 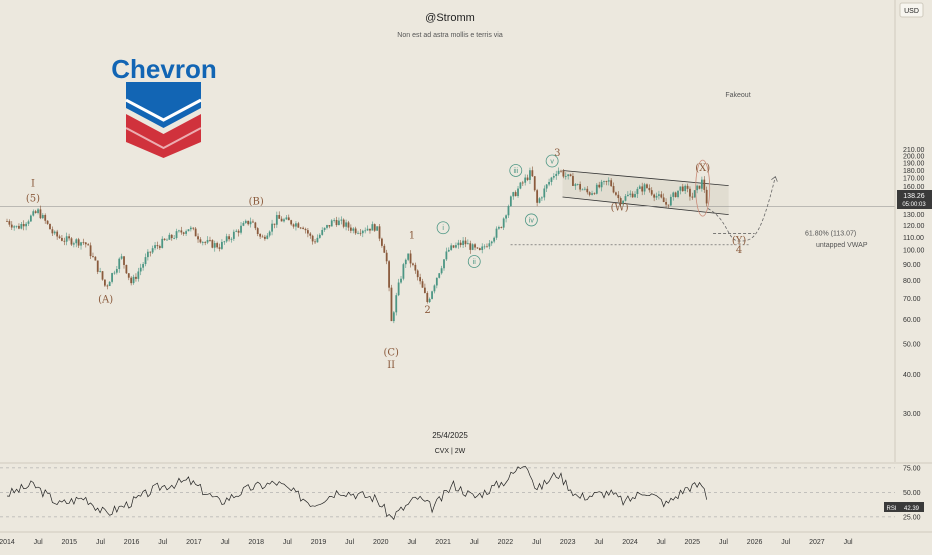 What do you see at coordinates (515, 171) in the screenshot?
I see `circled-label: iii` at bounding box center [515, 171].